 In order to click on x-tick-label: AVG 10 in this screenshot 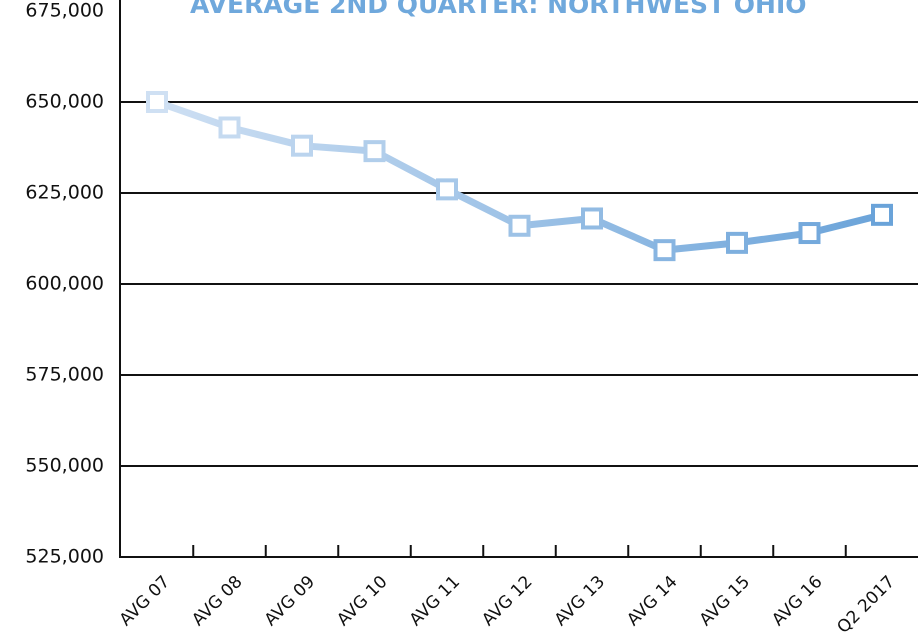, I will do `click(362, 601)`.